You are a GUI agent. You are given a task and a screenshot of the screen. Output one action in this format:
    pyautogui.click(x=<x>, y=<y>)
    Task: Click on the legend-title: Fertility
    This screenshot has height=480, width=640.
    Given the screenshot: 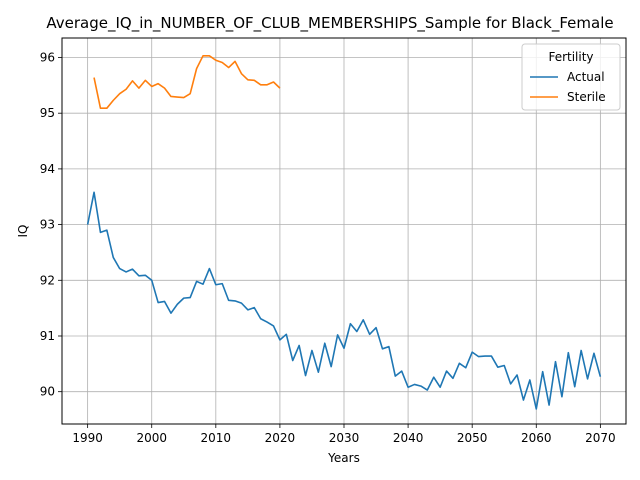 What is the action you would take?
    pyautogui.click(x=570, y=57)
    